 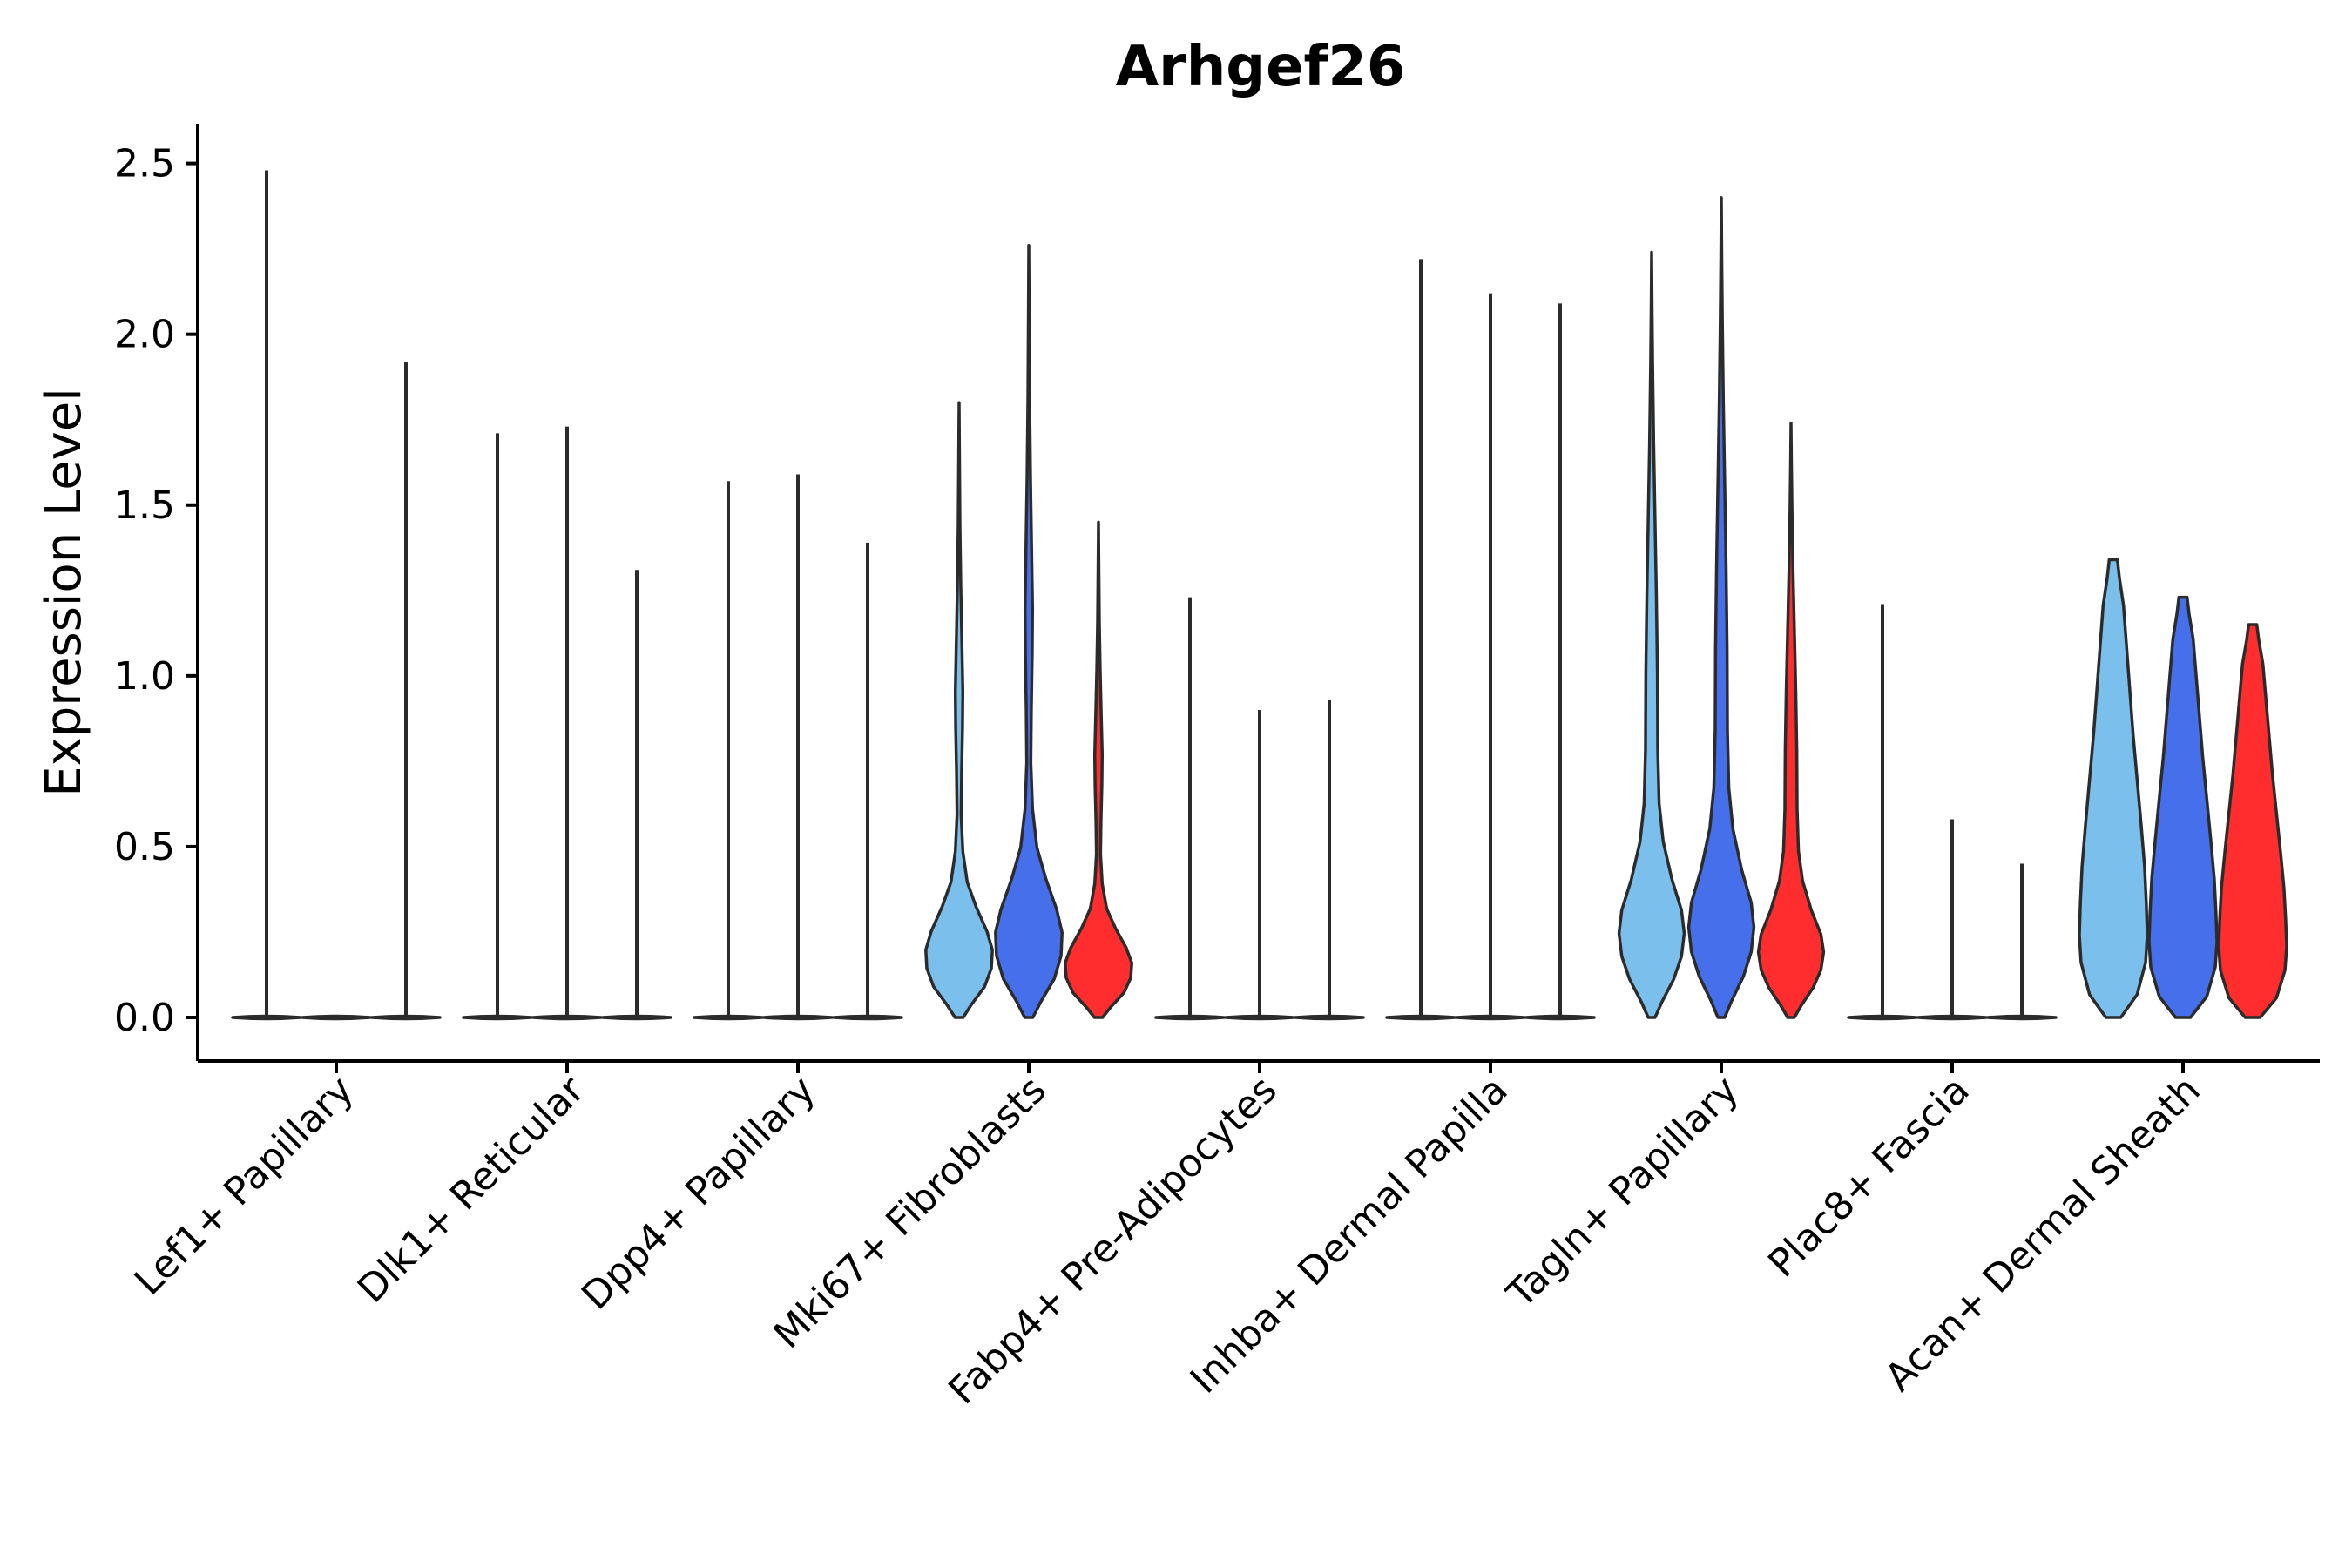 I want to click on y-tick-label: 0.0, so click(x=145, y=1018).